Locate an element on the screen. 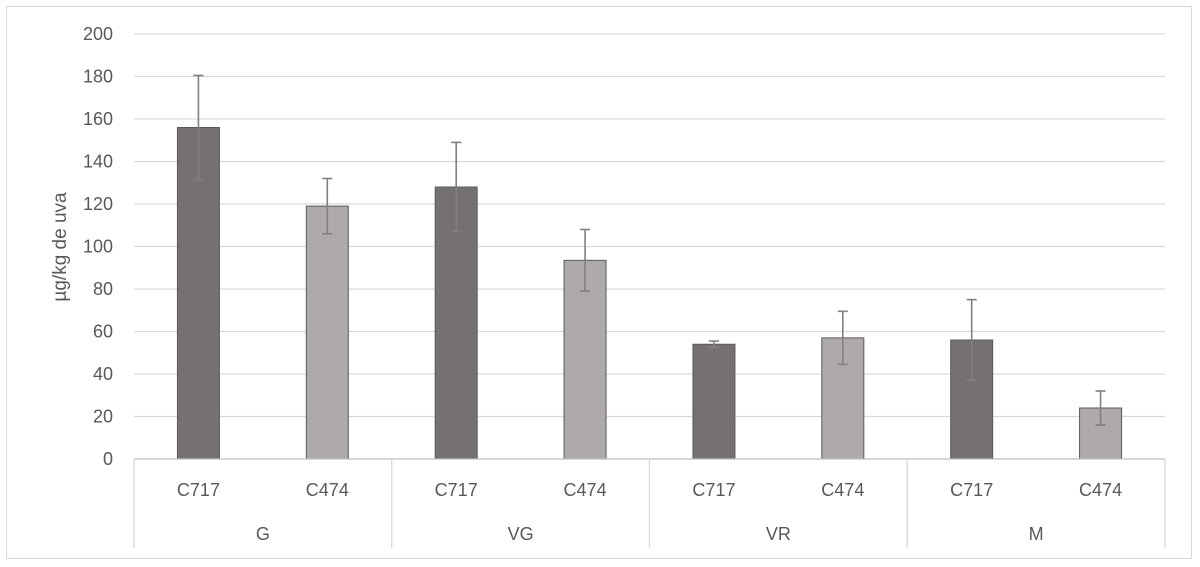 This screenshot has height=567, width=1200. group-label: G is located at coordinates (263, 534).